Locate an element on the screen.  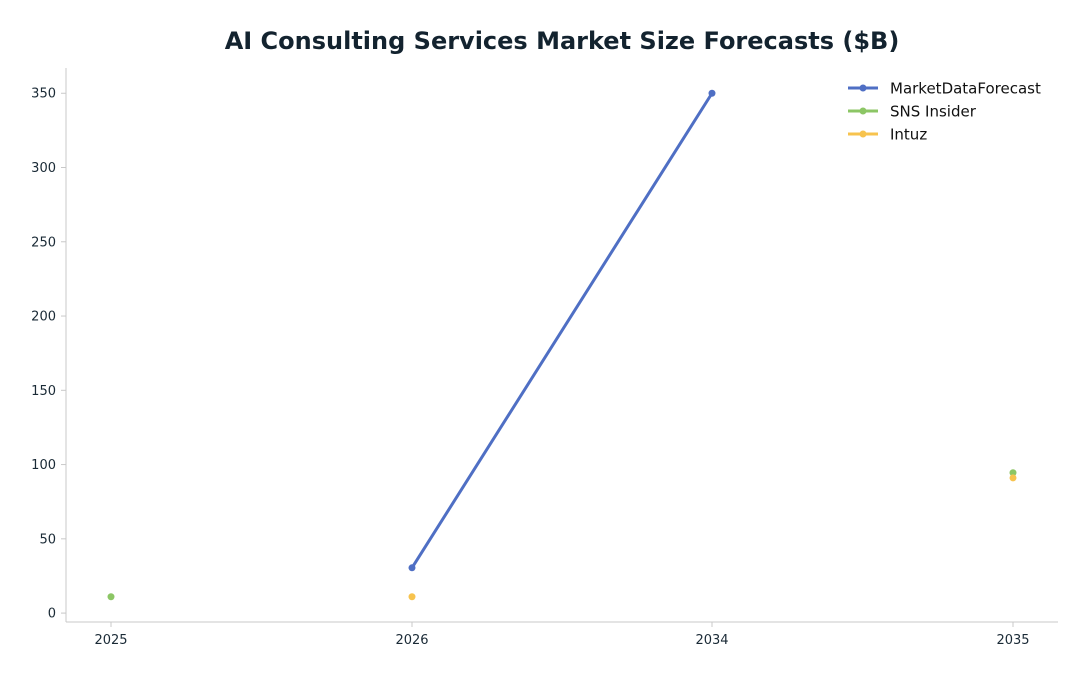
x-tick-label: 2035 is located at coordinates (1012, 640).